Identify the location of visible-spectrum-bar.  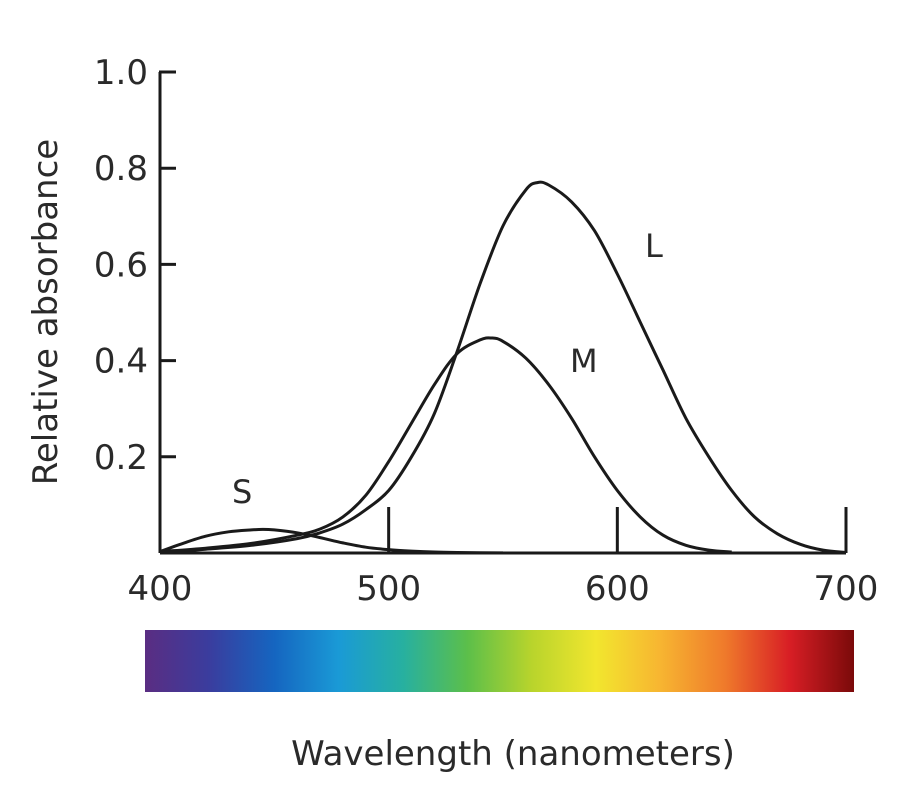
(499, 661).